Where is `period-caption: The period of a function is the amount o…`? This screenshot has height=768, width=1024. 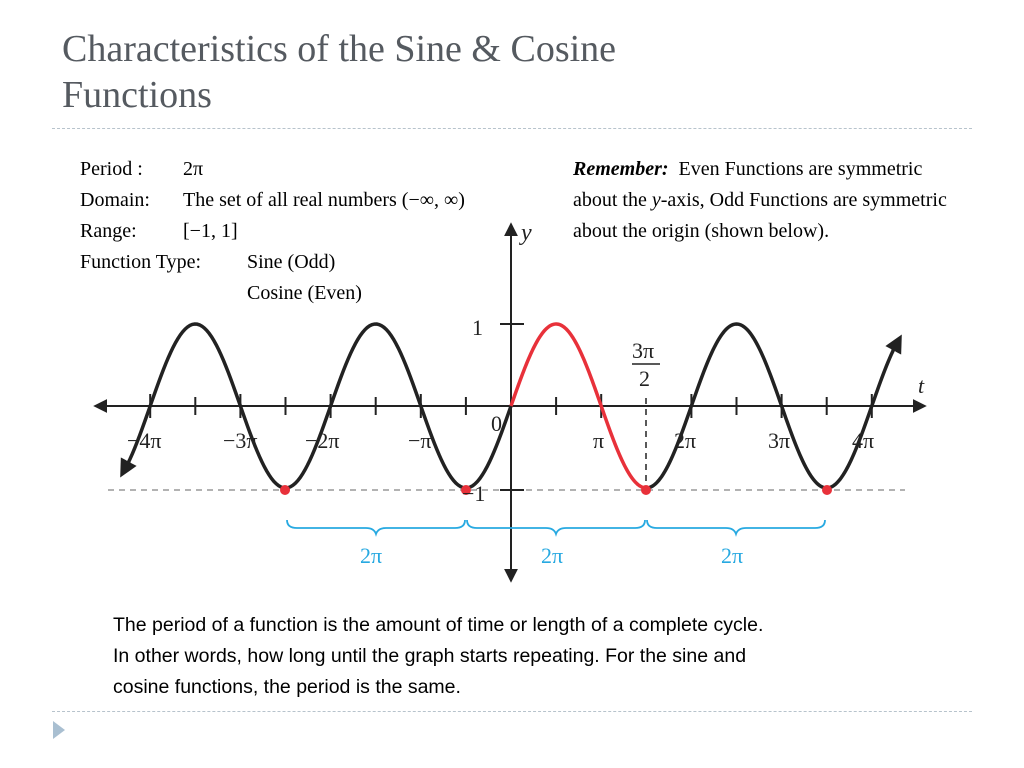
period-caption: The period of a function is the amount o… is located at coordinates (528, 656).